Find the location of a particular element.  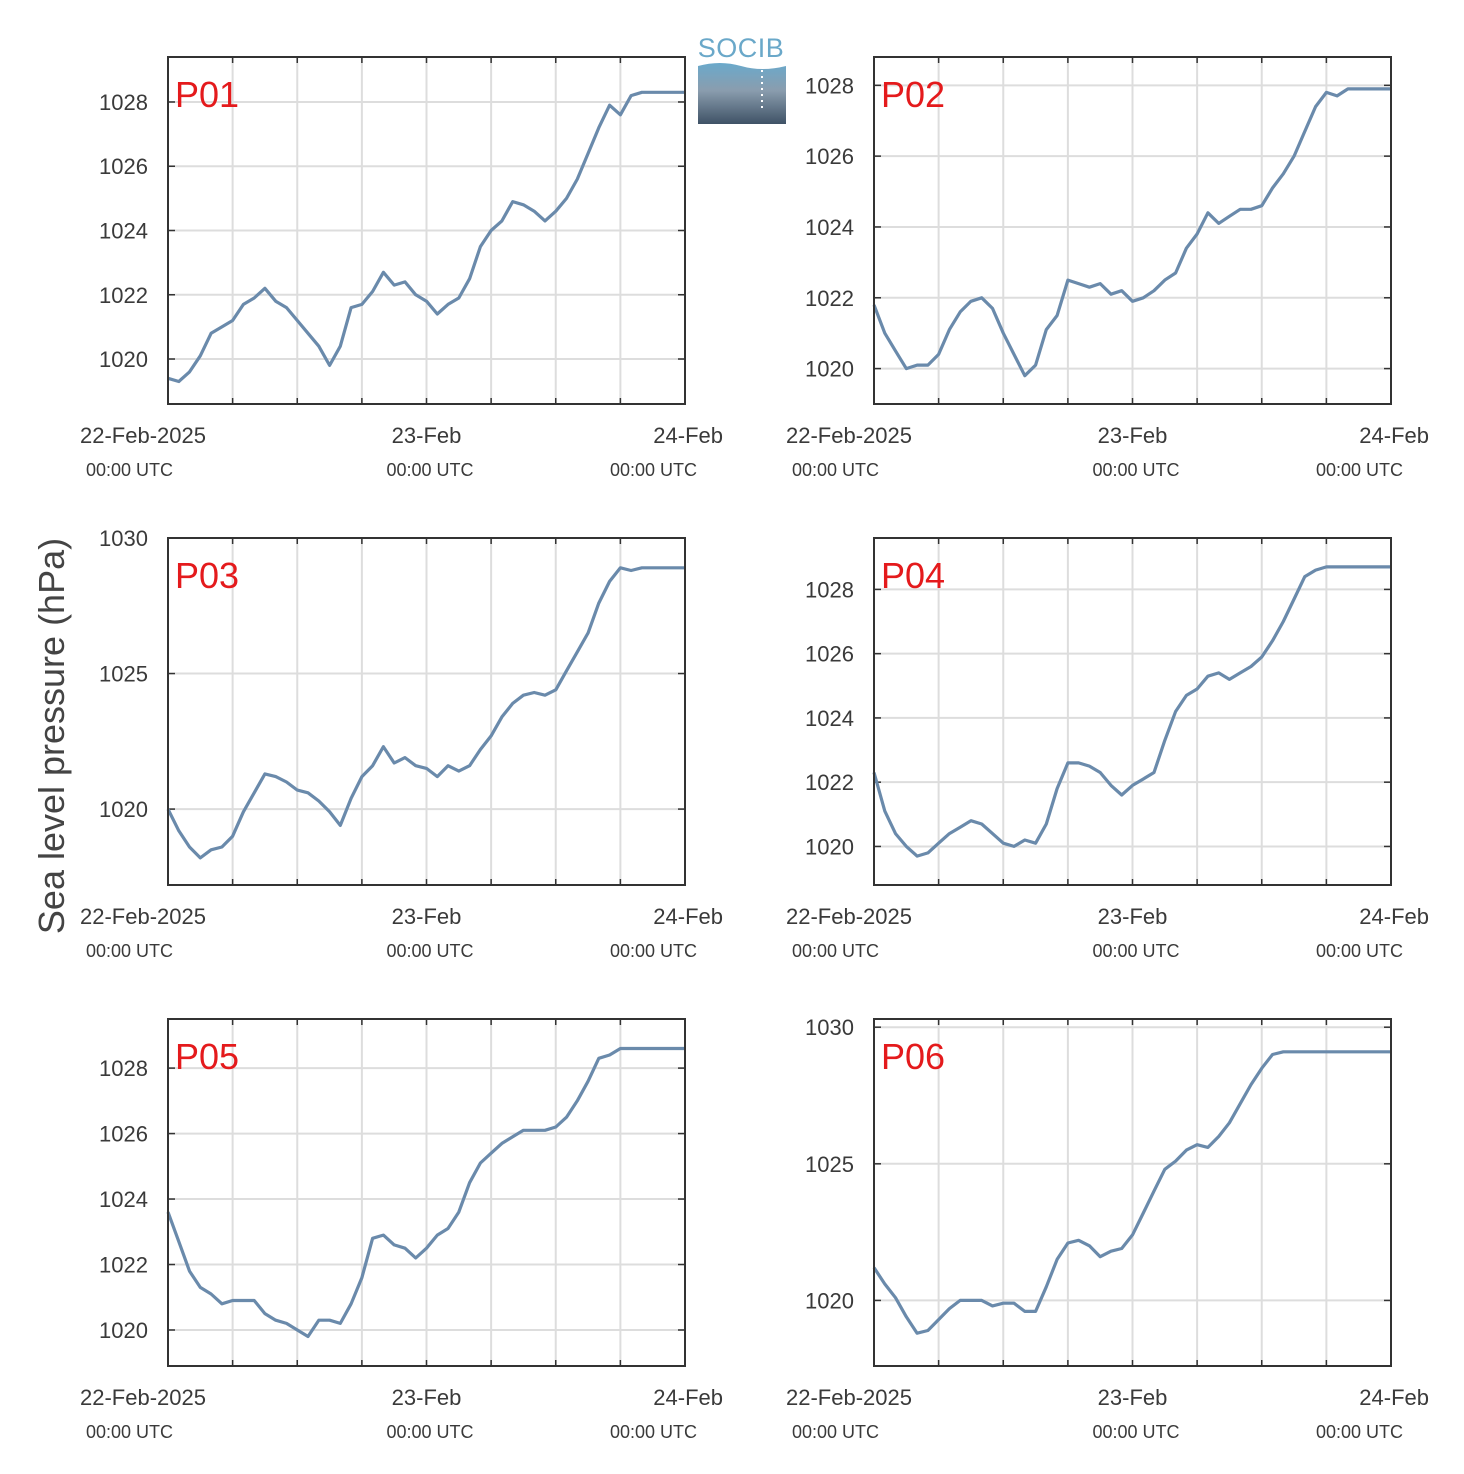

panel-label: P06 is located at coordinates (913, 1056).